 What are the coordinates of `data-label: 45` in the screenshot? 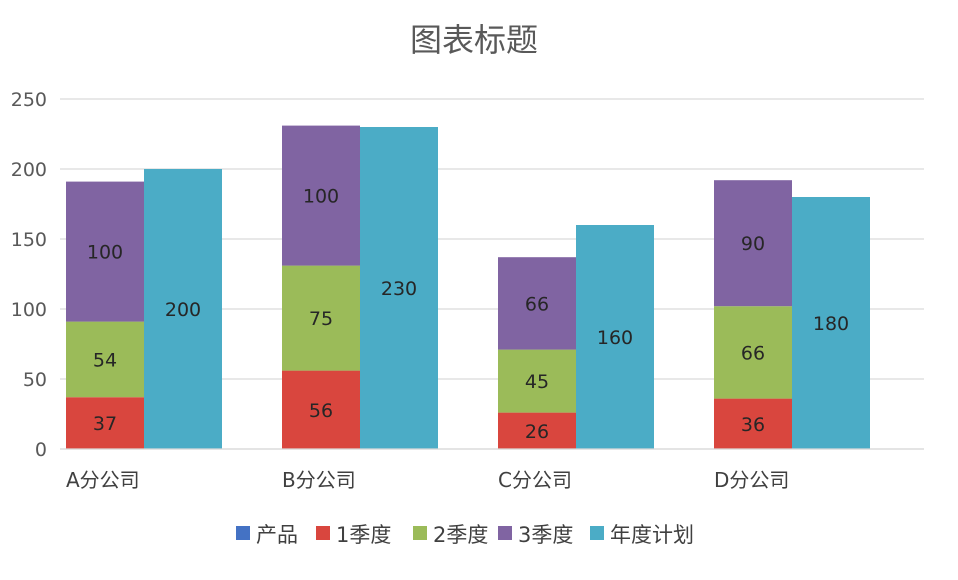 It's located at (537, 382).